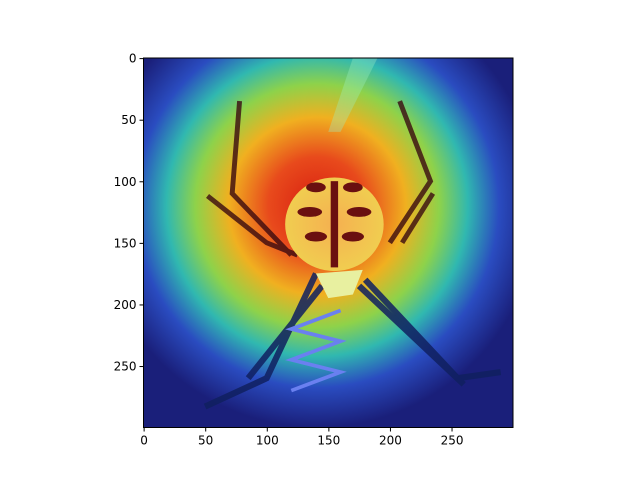  What do you see at coordinates (128, 120) in the screenshot?
I see `y-tick-label: 50` at bounding box center [128, 120].